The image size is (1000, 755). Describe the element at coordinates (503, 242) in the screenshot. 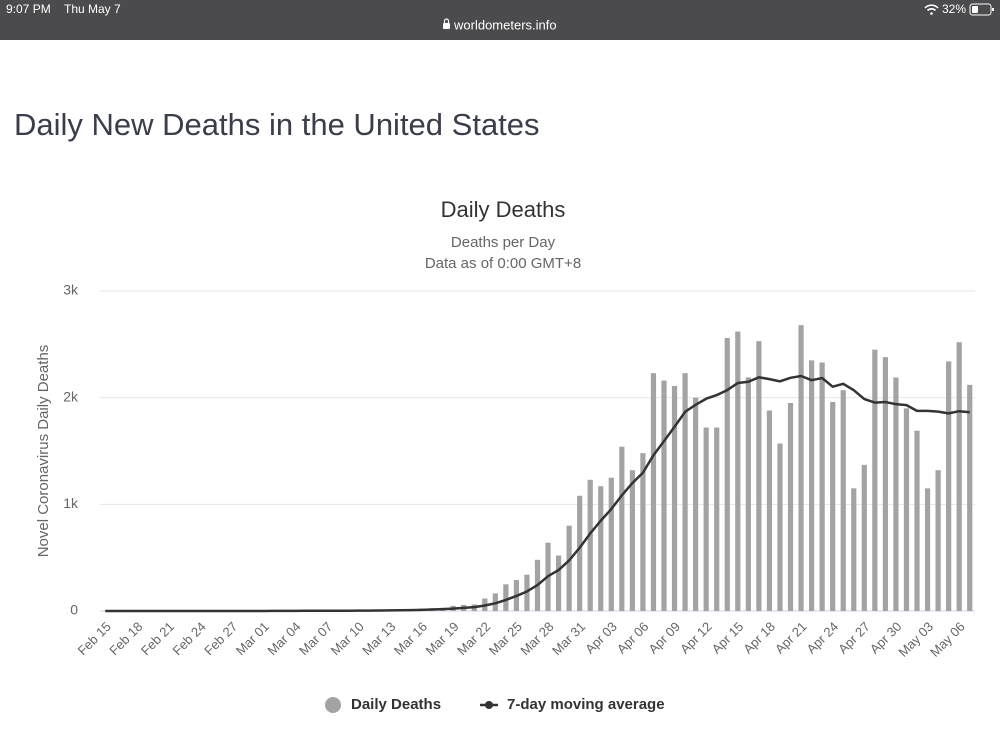

I see `chart-subtitle: Deaths per Day` at that location.